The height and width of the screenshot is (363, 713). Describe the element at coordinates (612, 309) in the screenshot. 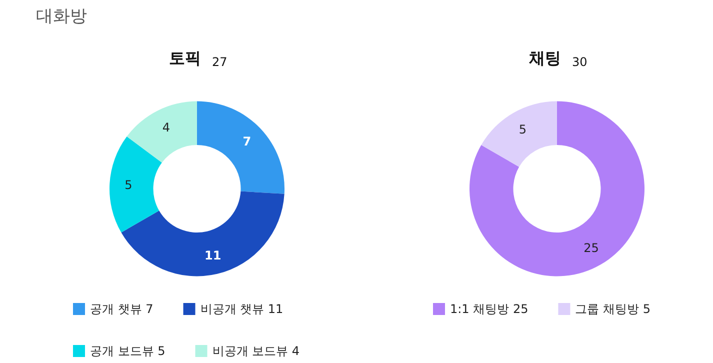

I see `legend-label: 그룹 채팅방 5` at that location.